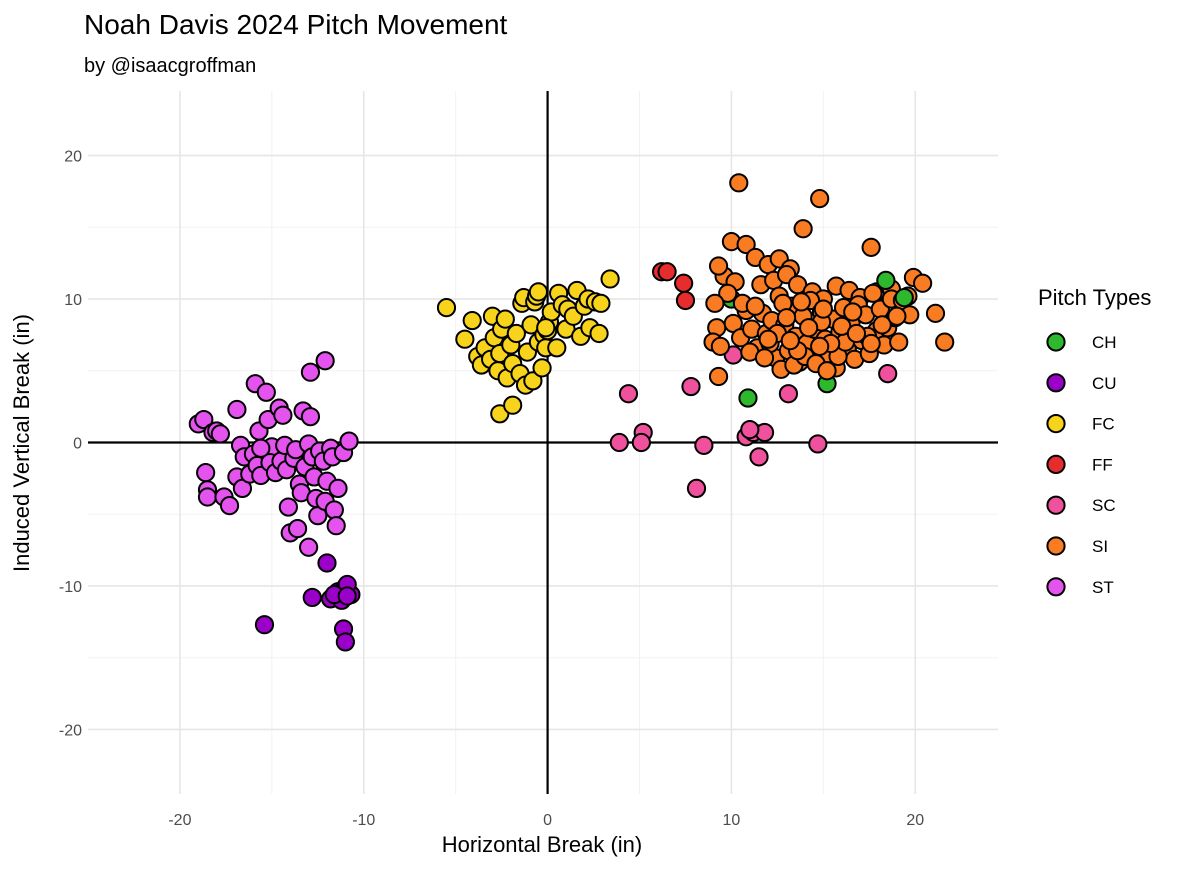 Image resolution: width=1200 pixels, height=870 pixels. I want to click on legend-swatch-ff, so click(1056, 464).